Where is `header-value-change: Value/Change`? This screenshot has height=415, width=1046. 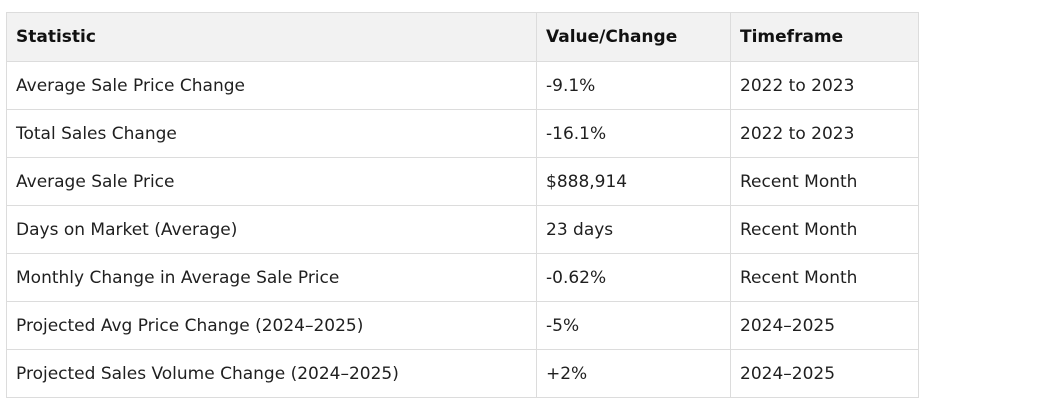 header-value-change: Value/Change is located at coordinates (633, 37).